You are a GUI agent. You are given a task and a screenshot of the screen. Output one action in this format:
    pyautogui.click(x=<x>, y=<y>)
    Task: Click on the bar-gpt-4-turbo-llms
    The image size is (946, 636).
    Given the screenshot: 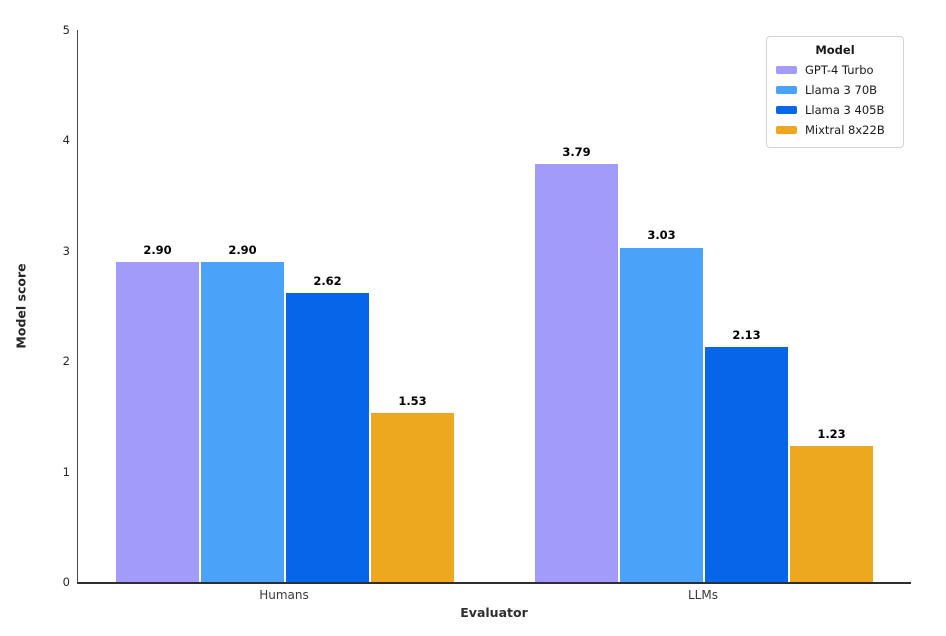 What is the action you would take?
    pyautogui.click(x=576, y=372)
    